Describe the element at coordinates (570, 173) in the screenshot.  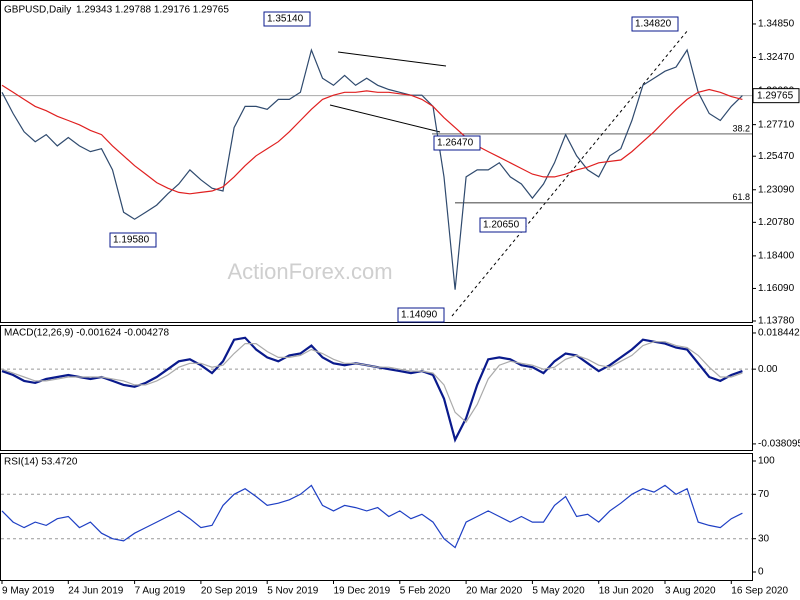
I see `trend-line` at that location.